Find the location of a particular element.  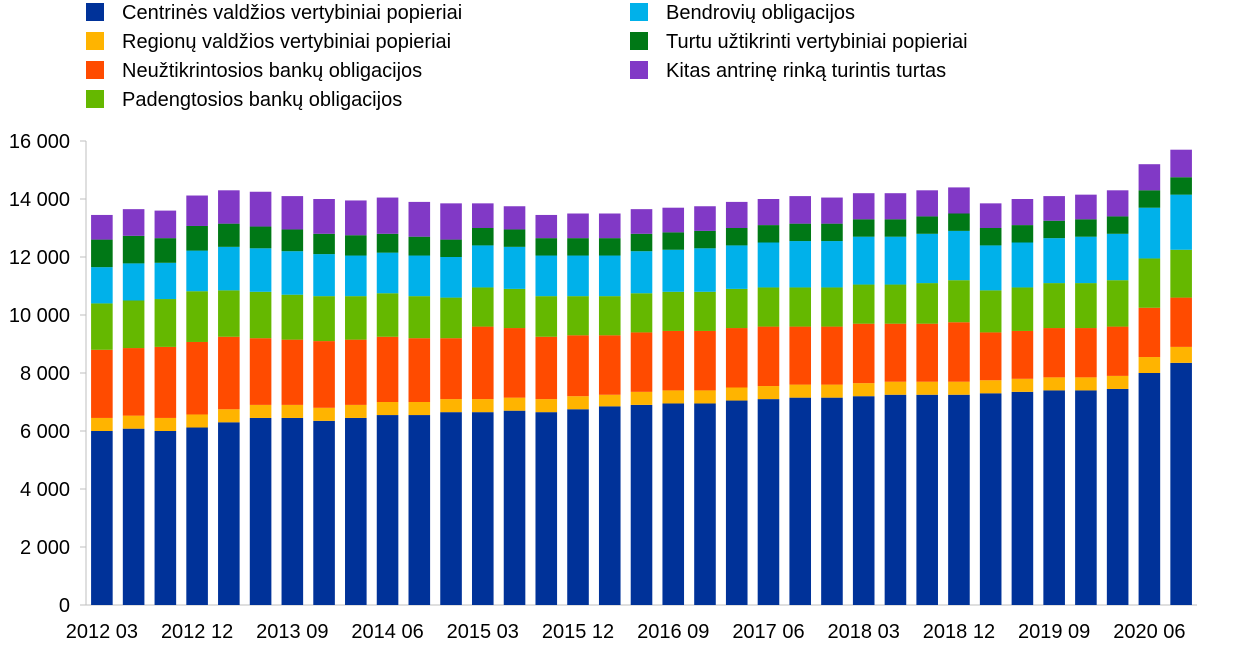

legend-label: Centrinės valdžios vertybiniai popieriai is located at coordinates (292, 13).